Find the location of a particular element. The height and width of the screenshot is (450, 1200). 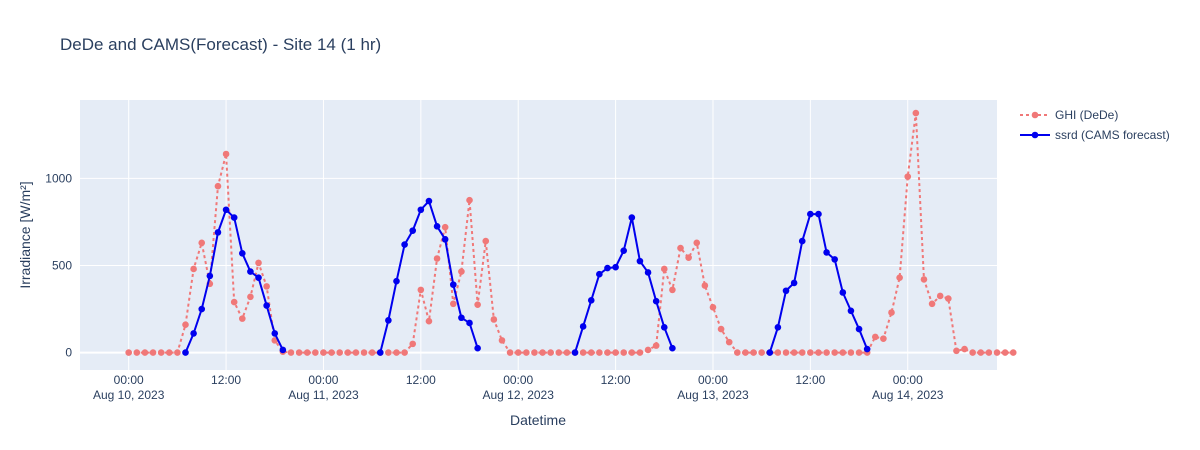

legend: GHI (DeDe) ssrd (CAMS forecast) is located at coordinates (1095, 125).